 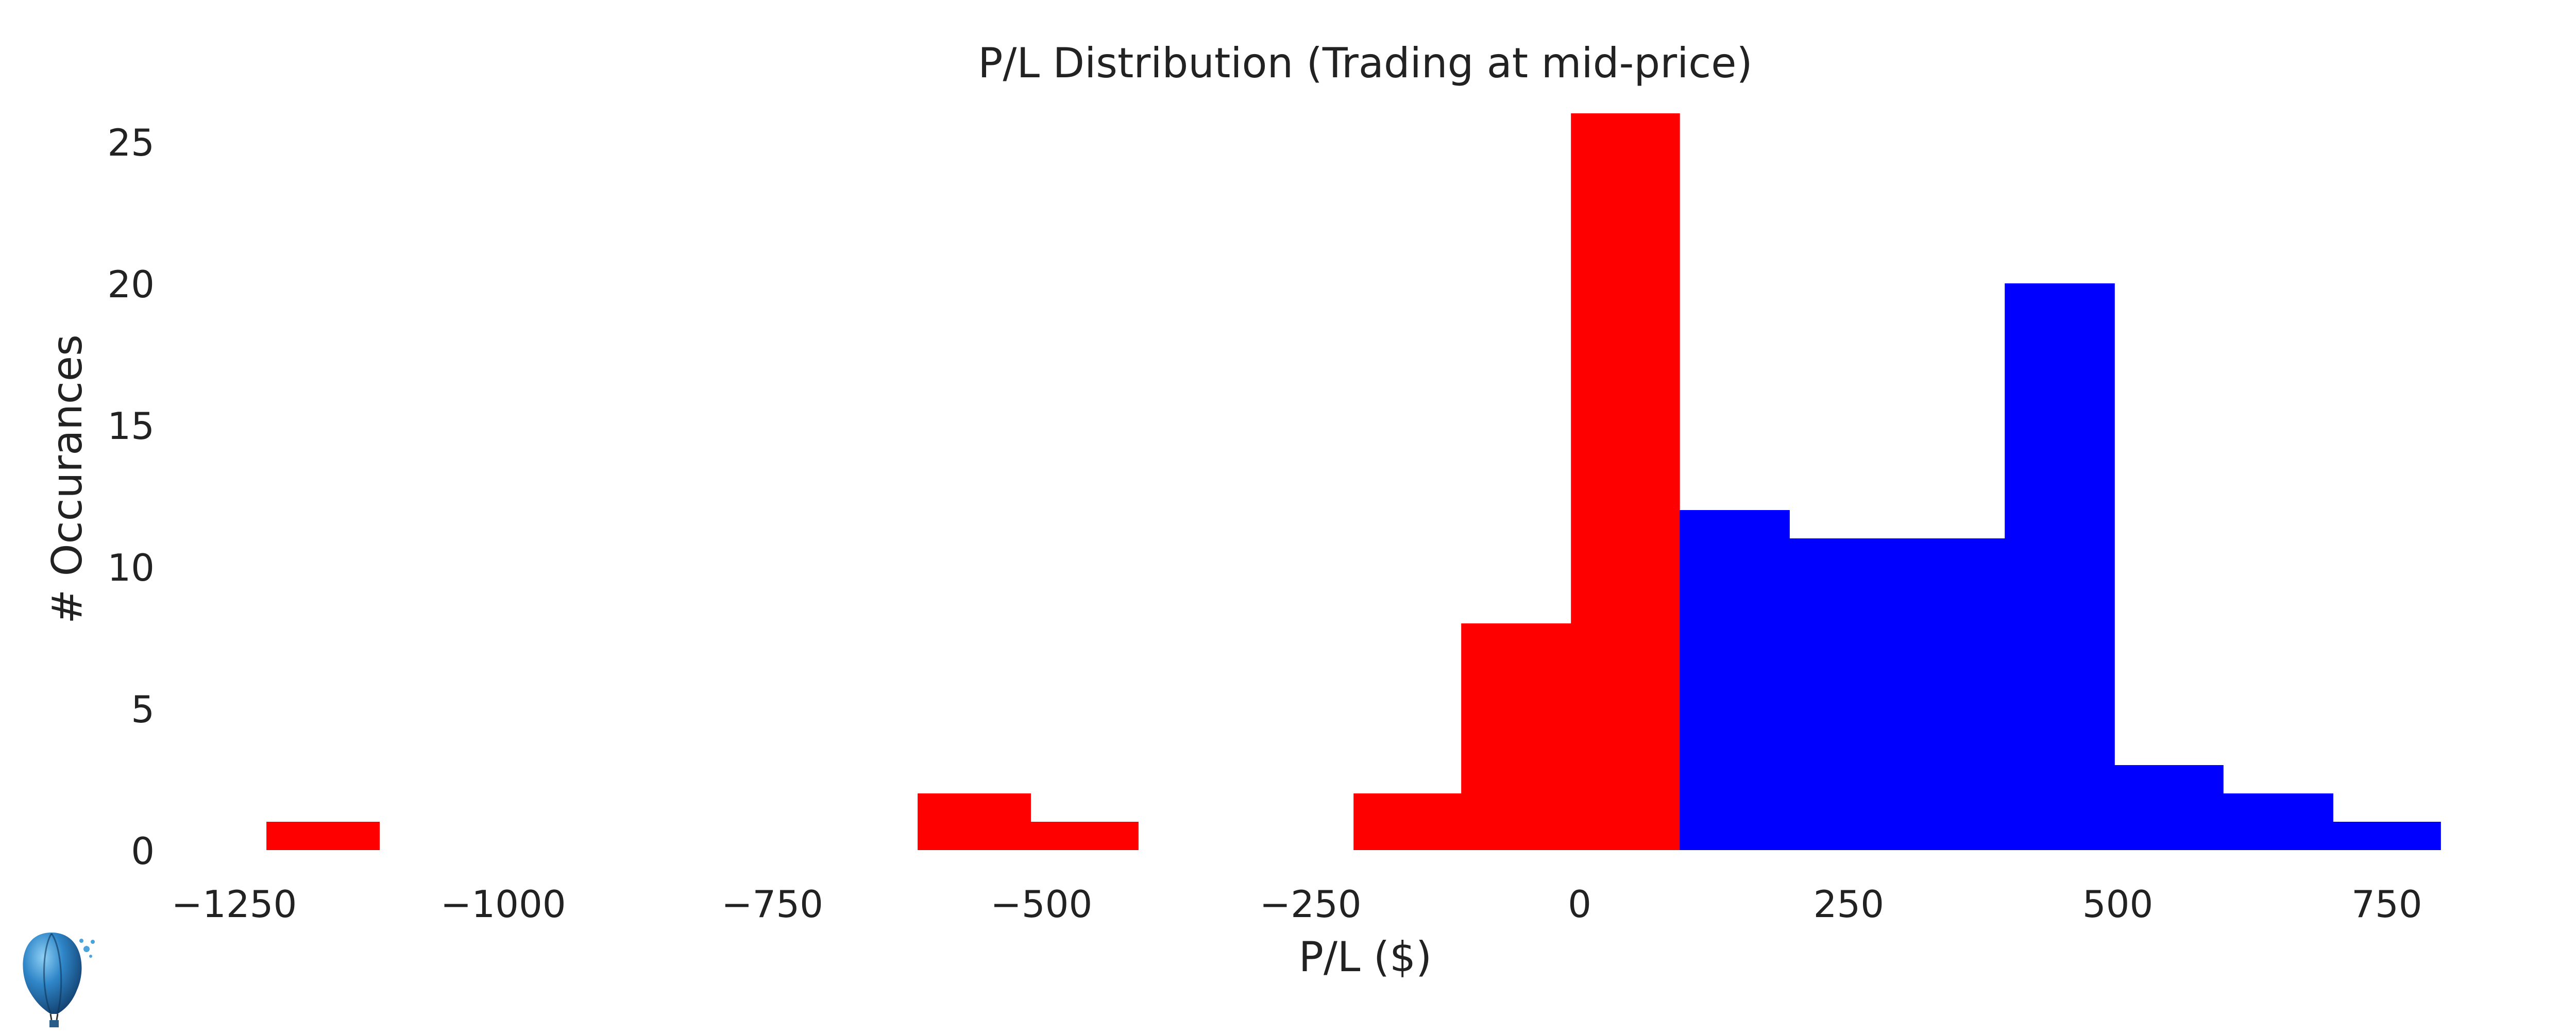 What do you see at coordinates (1311, 905) in the screenshot?
I see `x-tick-label: −250` at bounding box center [1311, 905].